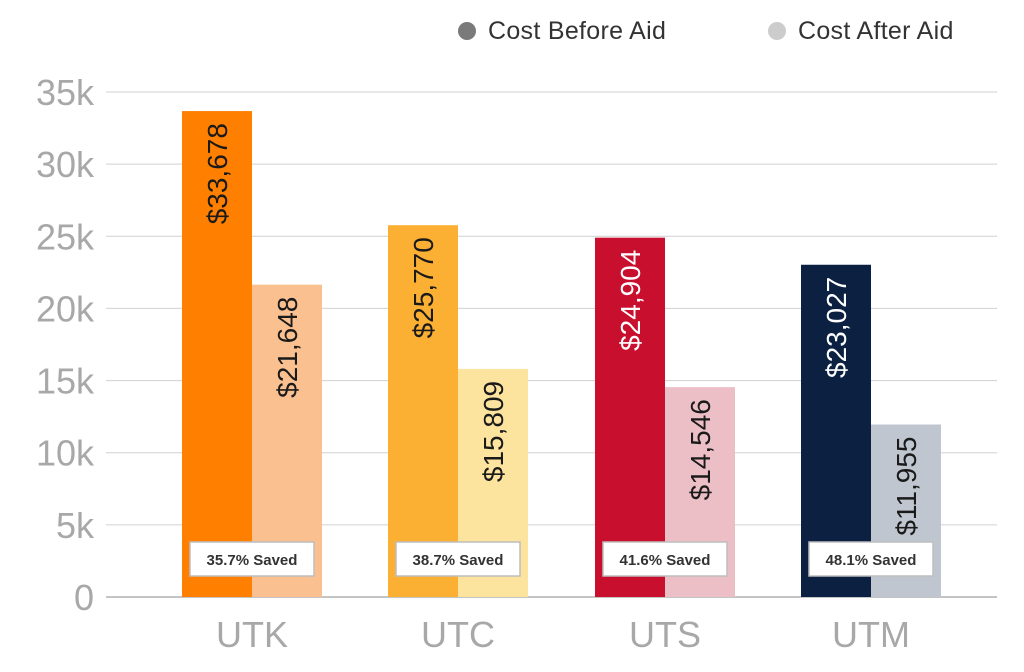 This screenshot has width=1024, height=672. What do you see at coordinates (700, 449) in the screenshot?
I see `bar-value-label-after: $14,546` at bounding box center [700, 449].